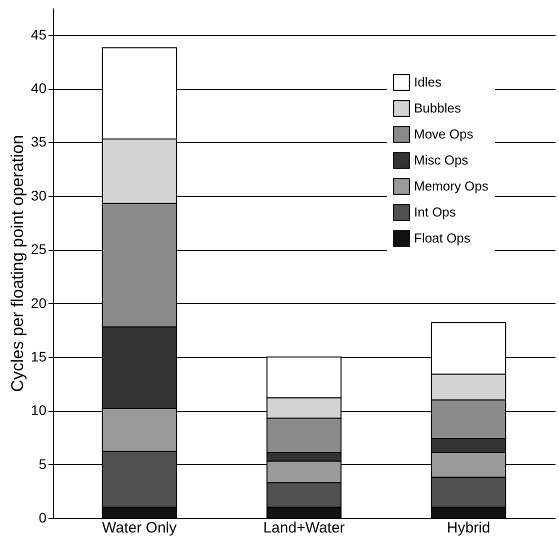  Describe the element at coordinates (304, 528) in the screenshot. I see `x-tick-label: Land+Water` at that location.